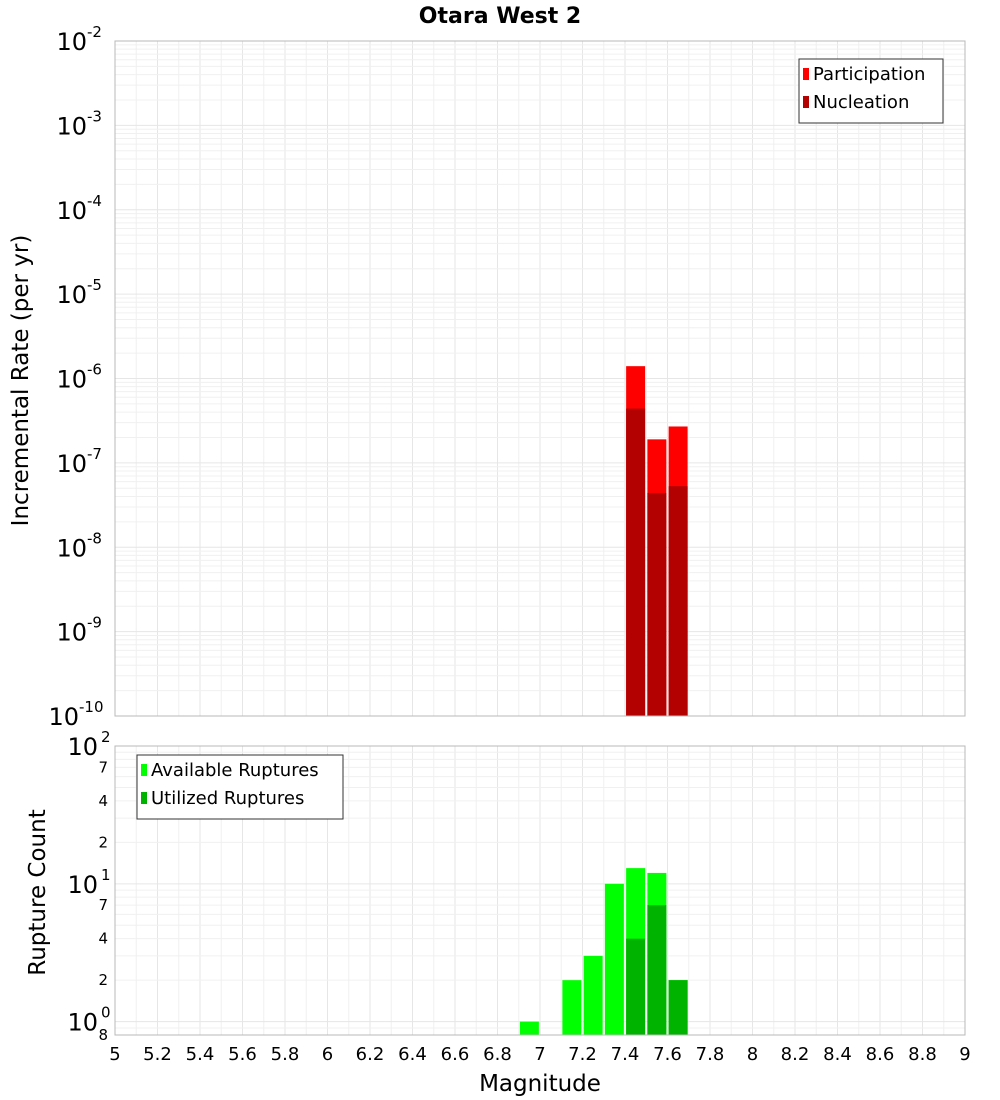 The image size is (1000, 1100). What do you see at coordinates (200, 1054) in the screenshot?
I see `x-tick-label: 5.4` at bounding box center [200, 1054].